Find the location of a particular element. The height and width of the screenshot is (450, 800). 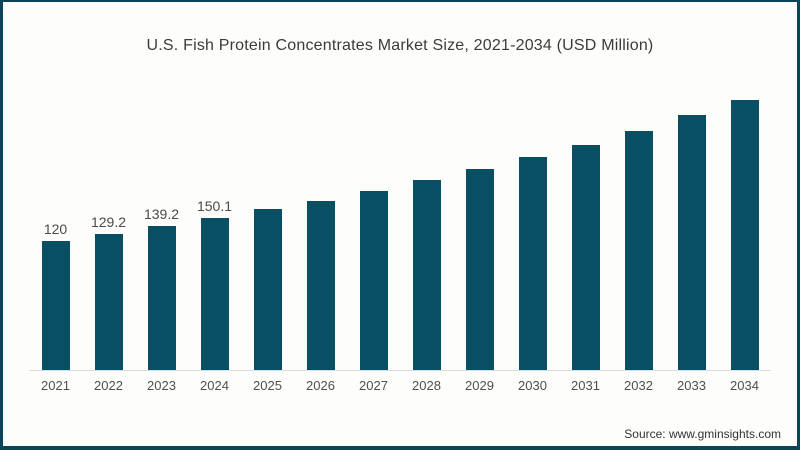

bar-2029 is located at coordinates (479, 269).